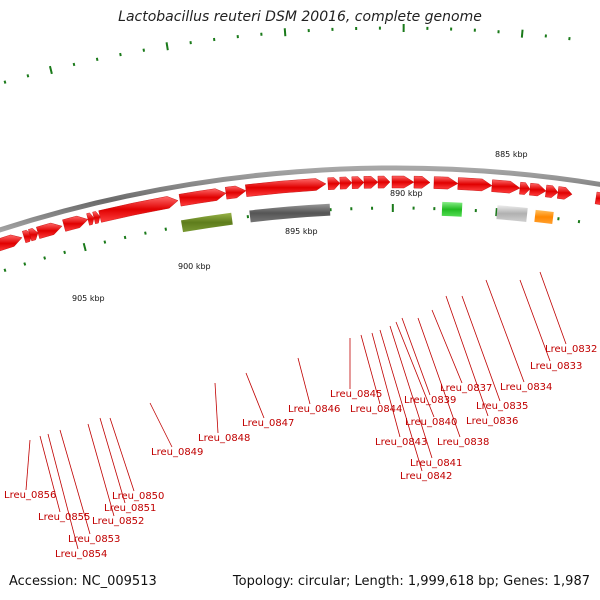  Describe the element at coordinates (83, 581) in the screenshot. I see `accession-text: Accession: NC_009513` at that location.